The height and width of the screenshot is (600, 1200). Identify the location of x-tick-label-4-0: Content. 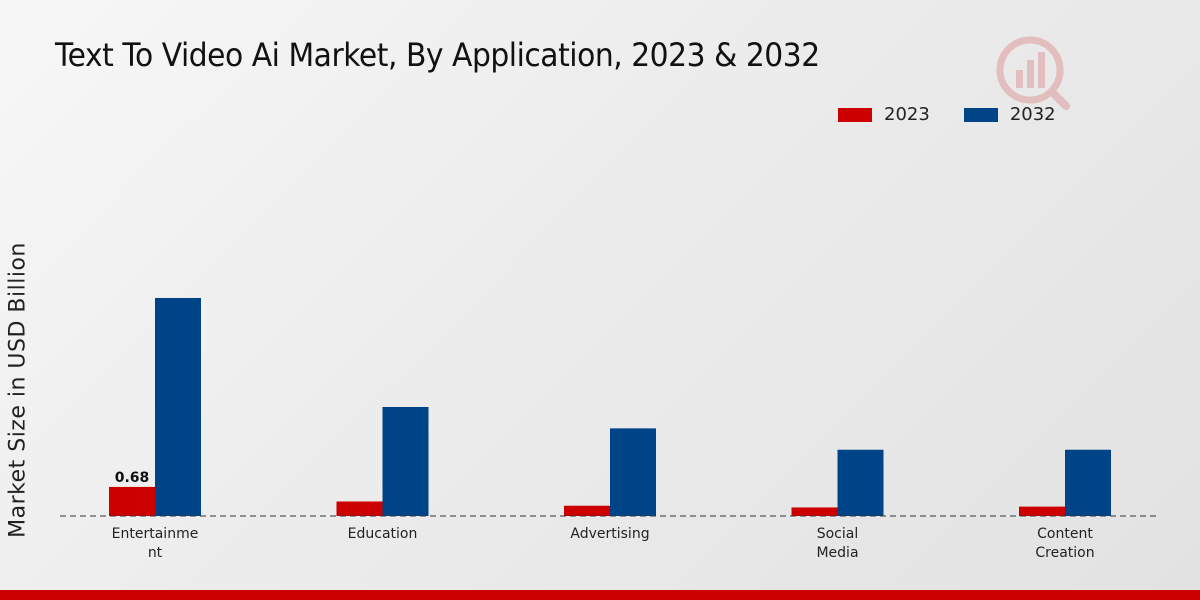
(1065, 534).